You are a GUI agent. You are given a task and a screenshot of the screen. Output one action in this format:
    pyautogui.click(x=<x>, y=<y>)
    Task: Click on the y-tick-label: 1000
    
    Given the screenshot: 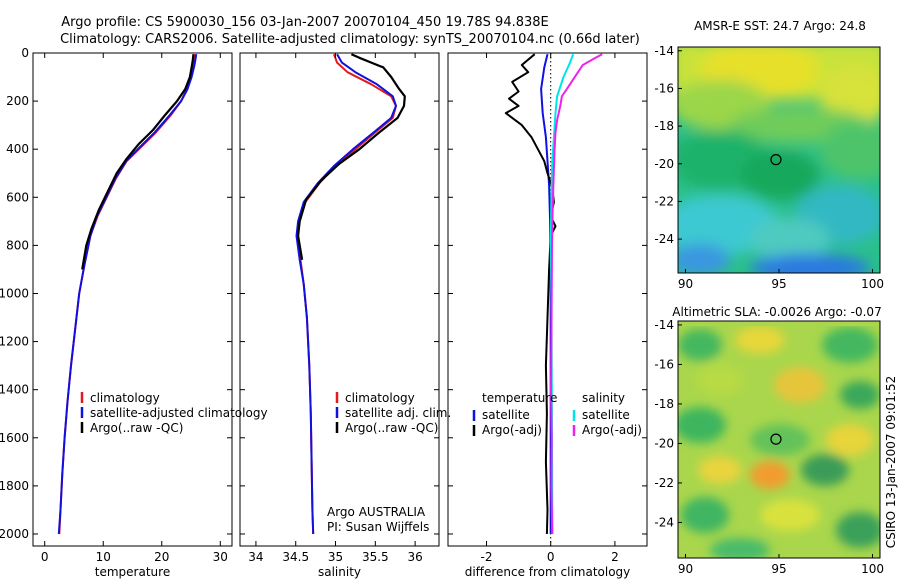 What is the action you would take?
    pyautogui.click(x=14, y=293)
    